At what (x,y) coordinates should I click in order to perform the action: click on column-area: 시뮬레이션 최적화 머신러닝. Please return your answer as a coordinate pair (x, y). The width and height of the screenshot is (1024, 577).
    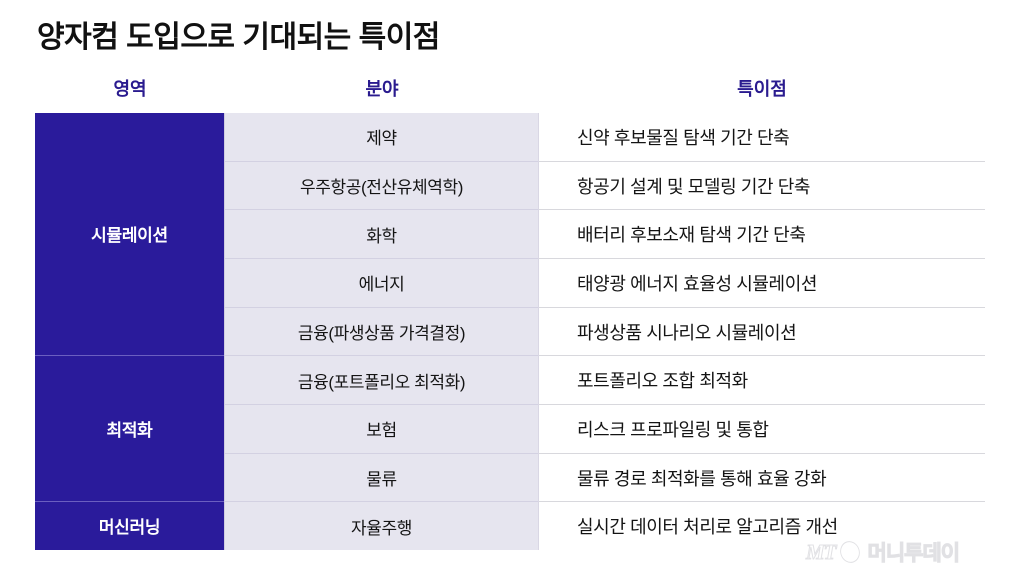
    Looking at the image, I should click on (129, 331).